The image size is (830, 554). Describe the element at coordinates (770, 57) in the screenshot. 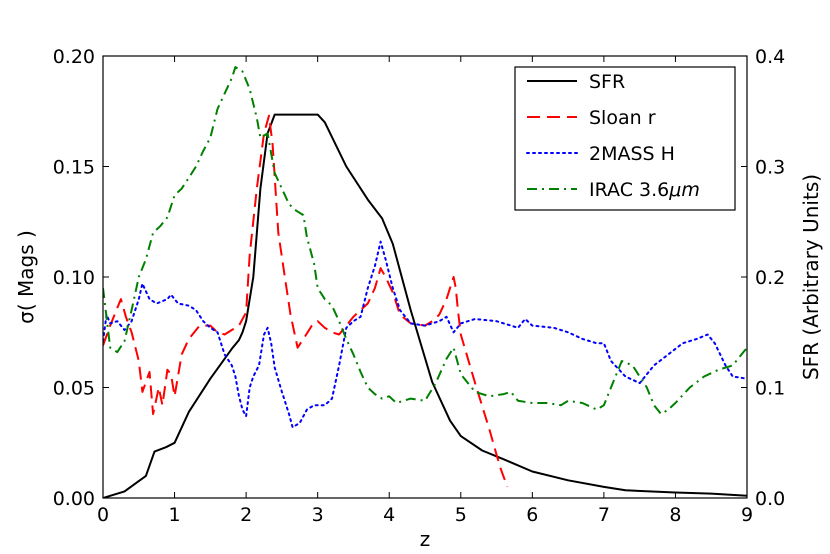

I see `y-right-tick-label: 0.4` at that location.